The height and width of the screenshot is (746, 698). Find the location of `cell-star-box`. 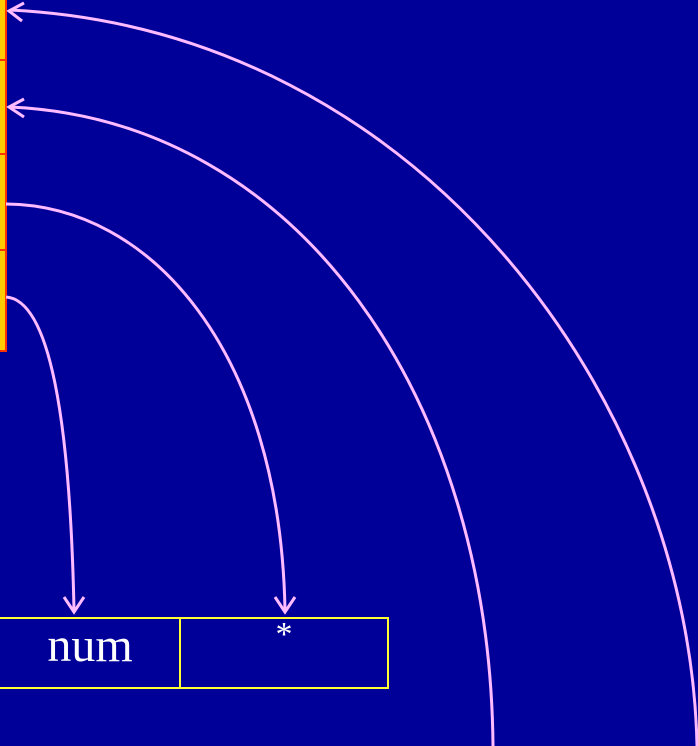

cell-star-box is located at coordinates (284, 653).